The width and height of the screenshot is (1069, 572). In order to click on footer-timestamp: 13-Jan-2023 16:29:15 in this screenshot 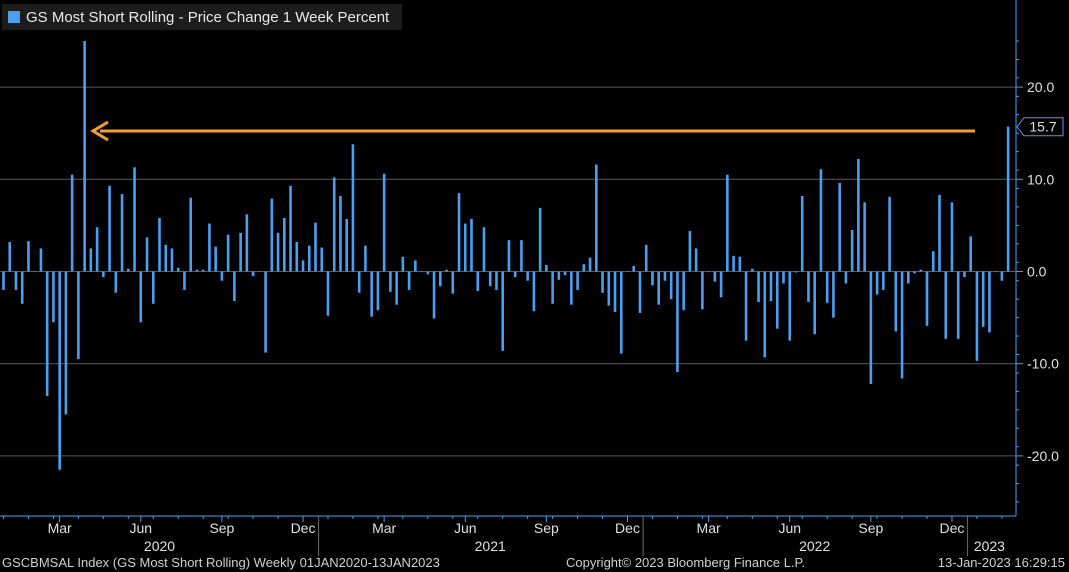, I will do `click(1001, 562)`.